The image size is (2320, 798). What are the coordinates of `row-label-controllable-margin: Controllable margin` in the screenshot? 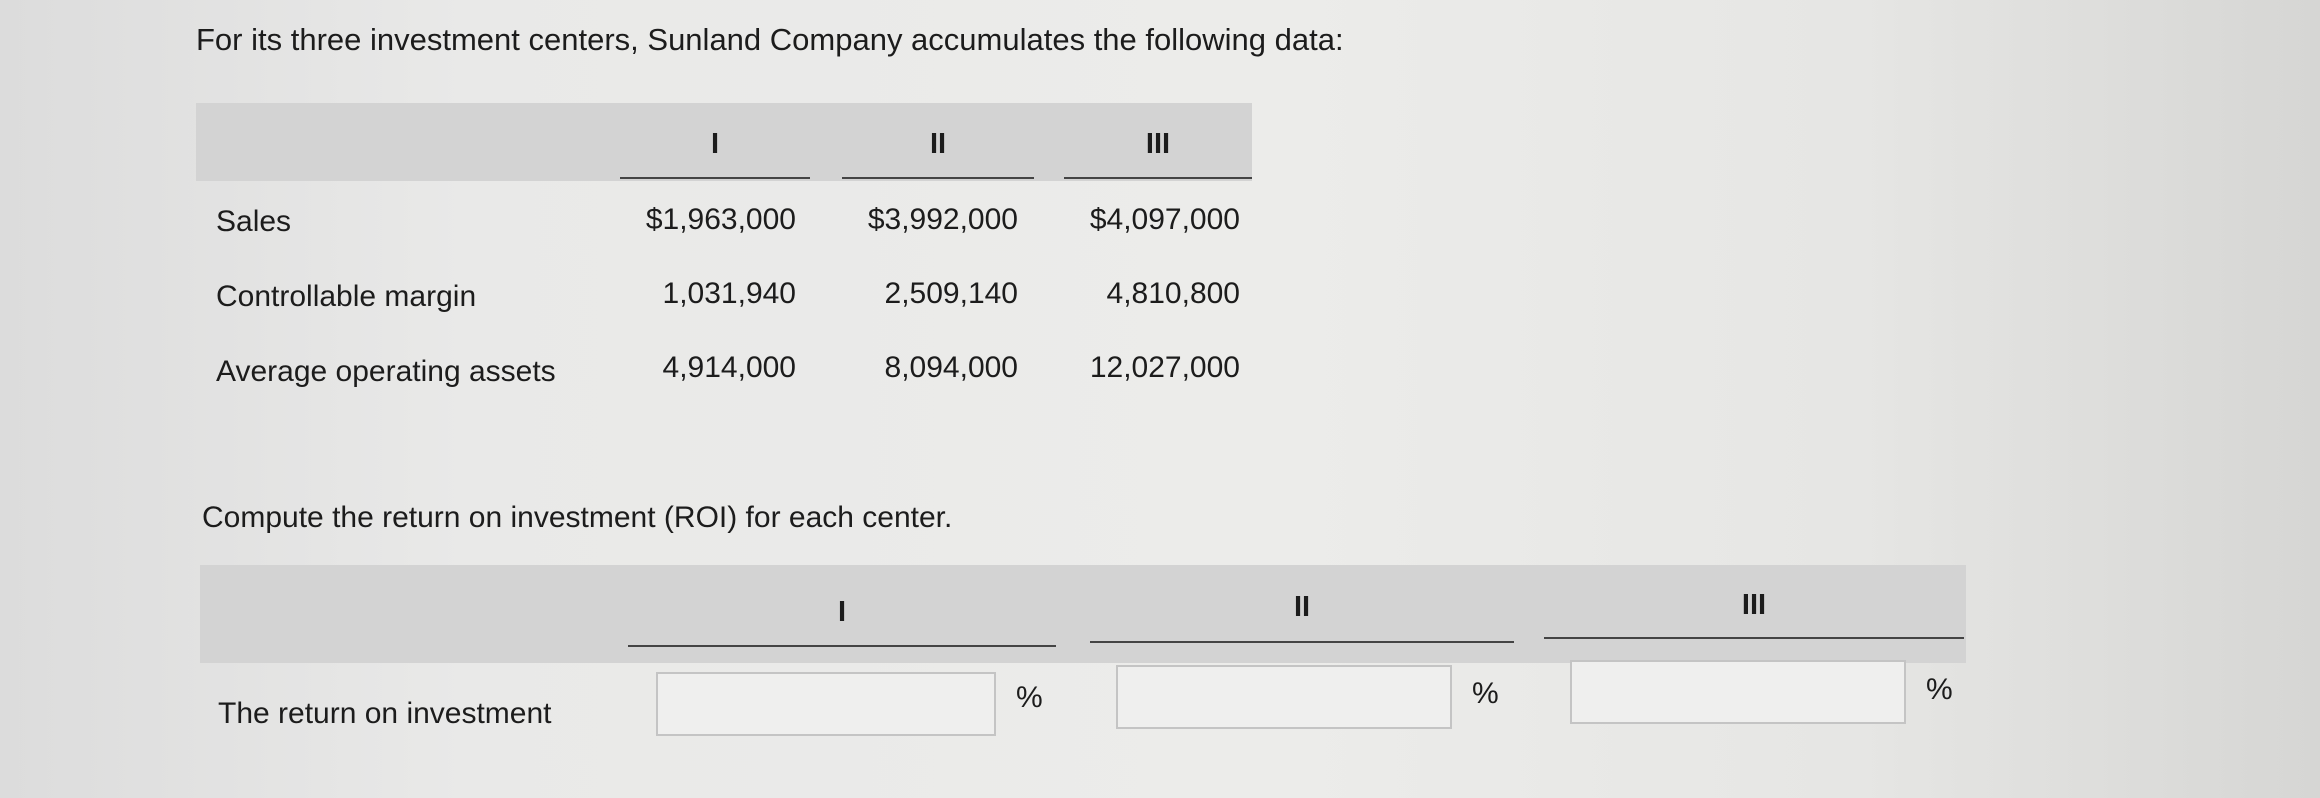 It's located at (346, 296).